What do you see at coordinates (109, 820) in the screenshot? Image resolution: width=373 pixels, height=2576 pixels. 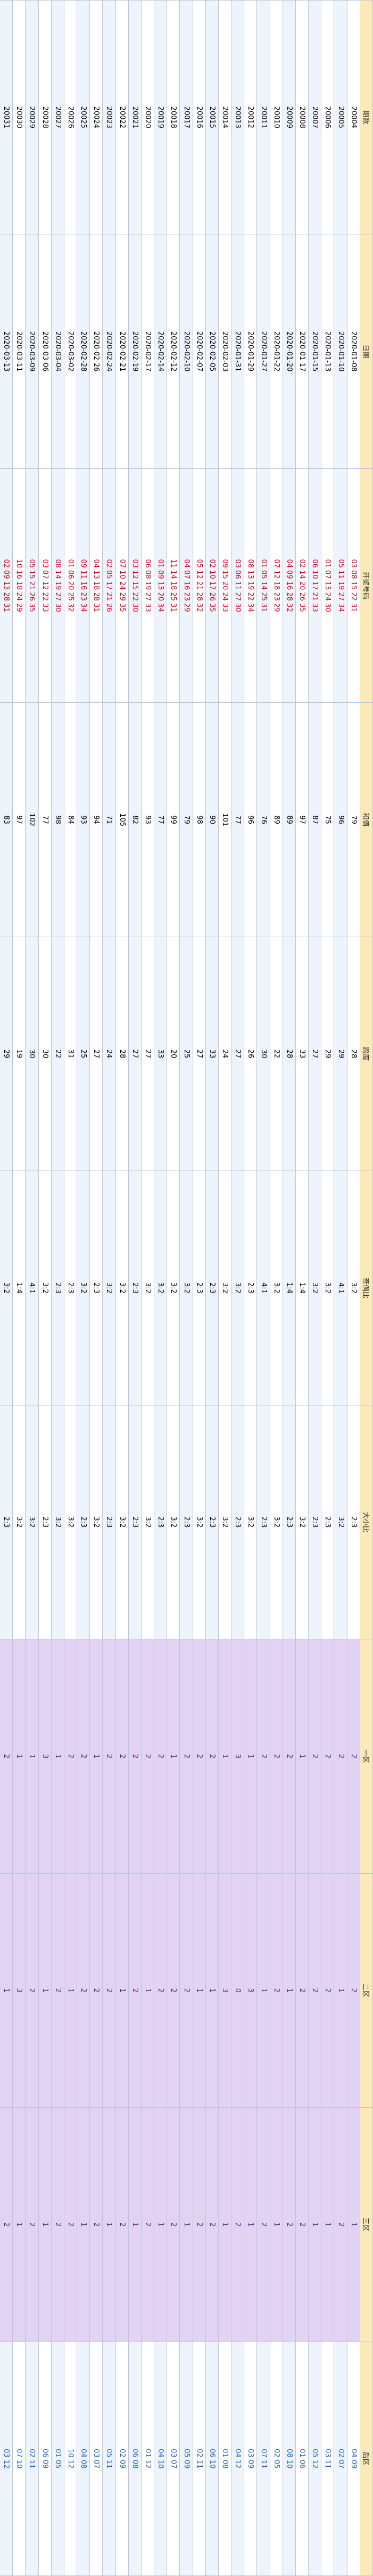 I see `table-cell: 71` at bounding box center [109, 820].